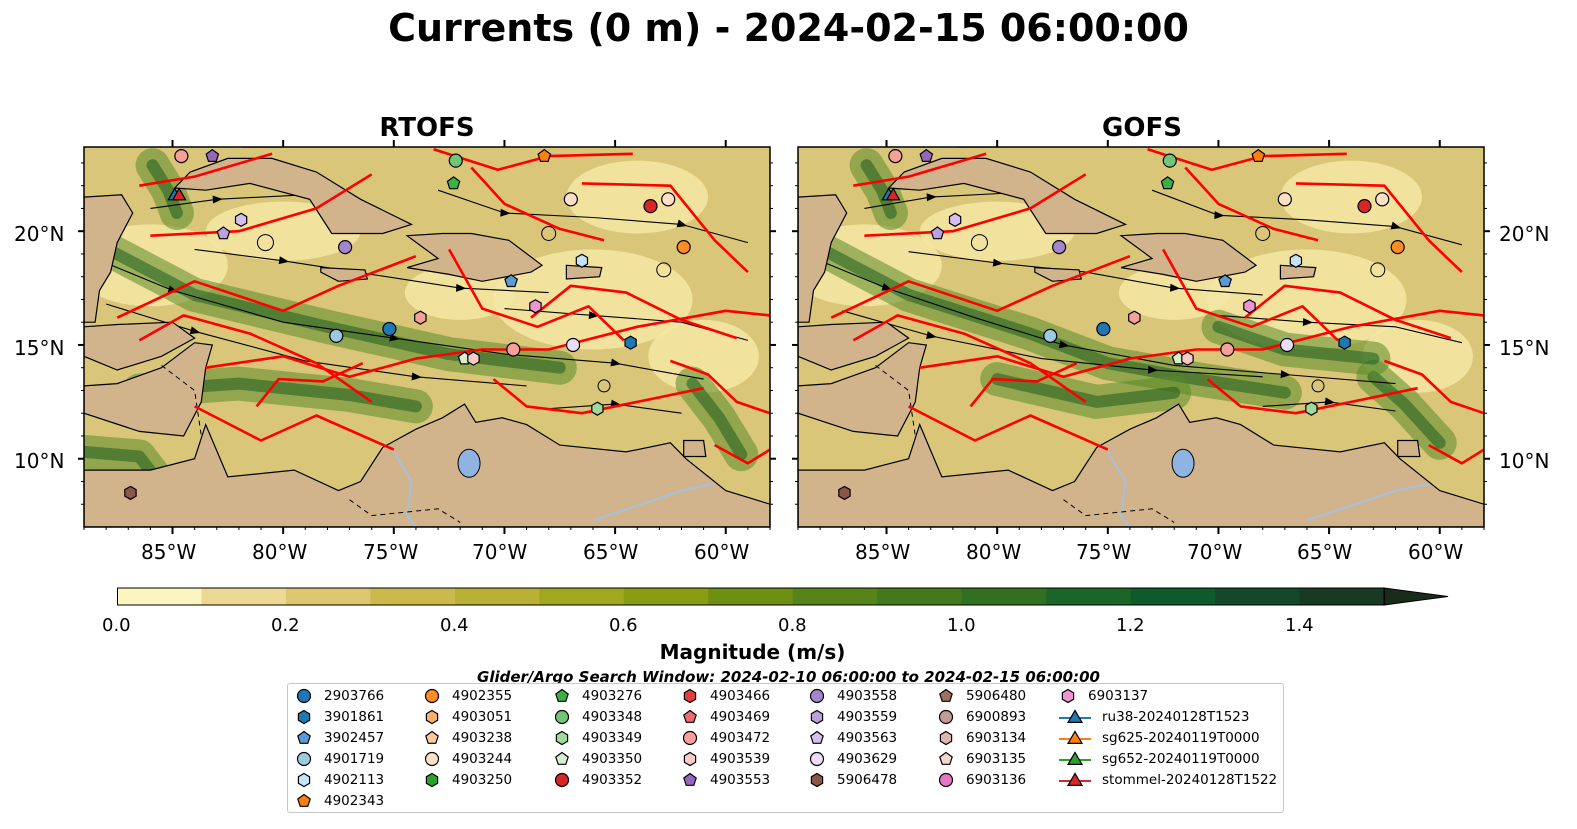 The image size is (1577, 829). I want to click on glider-marker, so click(179, 194).